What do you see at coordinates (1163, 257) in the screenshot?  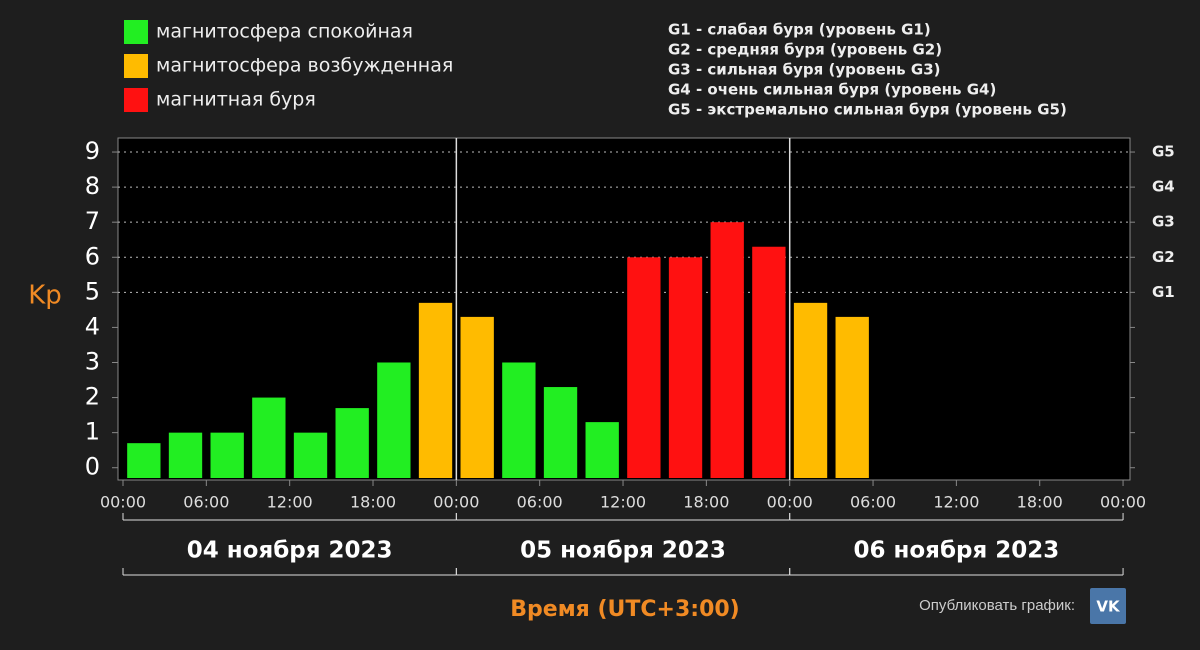 I see `y2-tick-label: G2` at bounding box center [1163, 257].